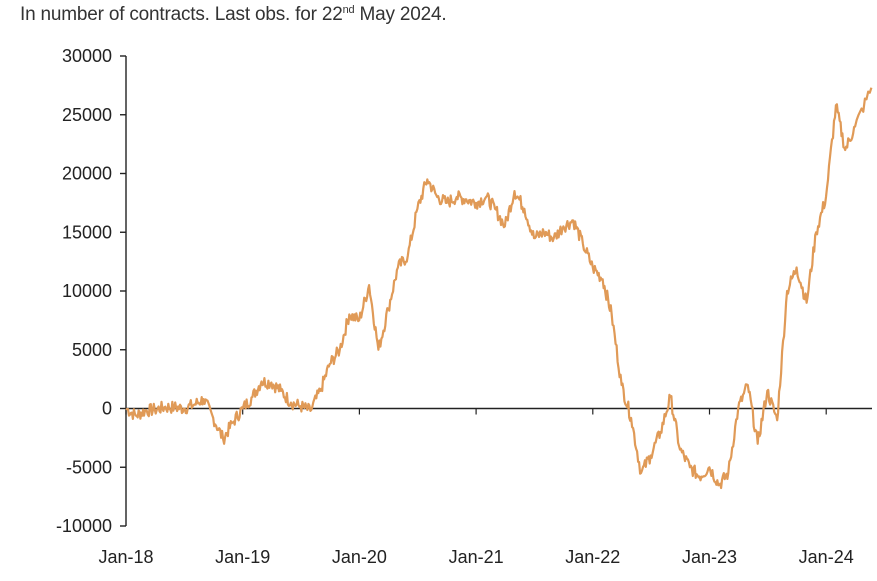  What do you see at coordinates (87, 115) in the screenshot?
I see `y-tick-label: 25000` at bounding box center [87, 115].